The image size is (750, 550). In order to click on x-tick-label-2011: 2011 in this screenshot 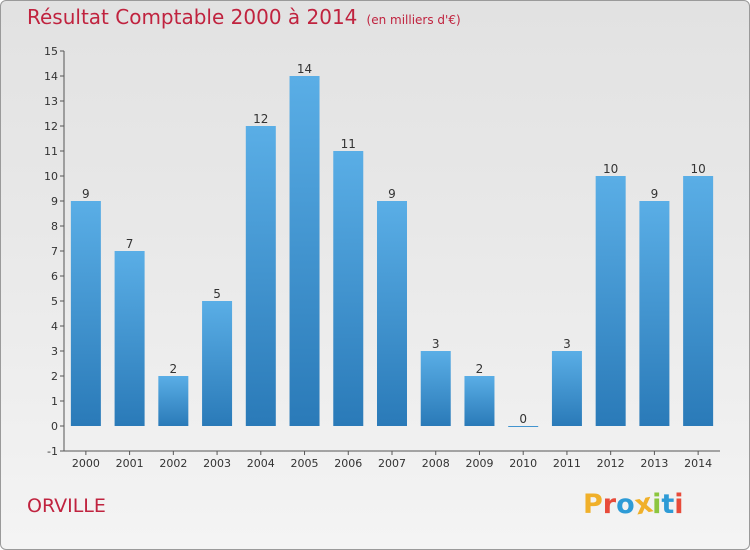, I will do `click(567, 463)`.